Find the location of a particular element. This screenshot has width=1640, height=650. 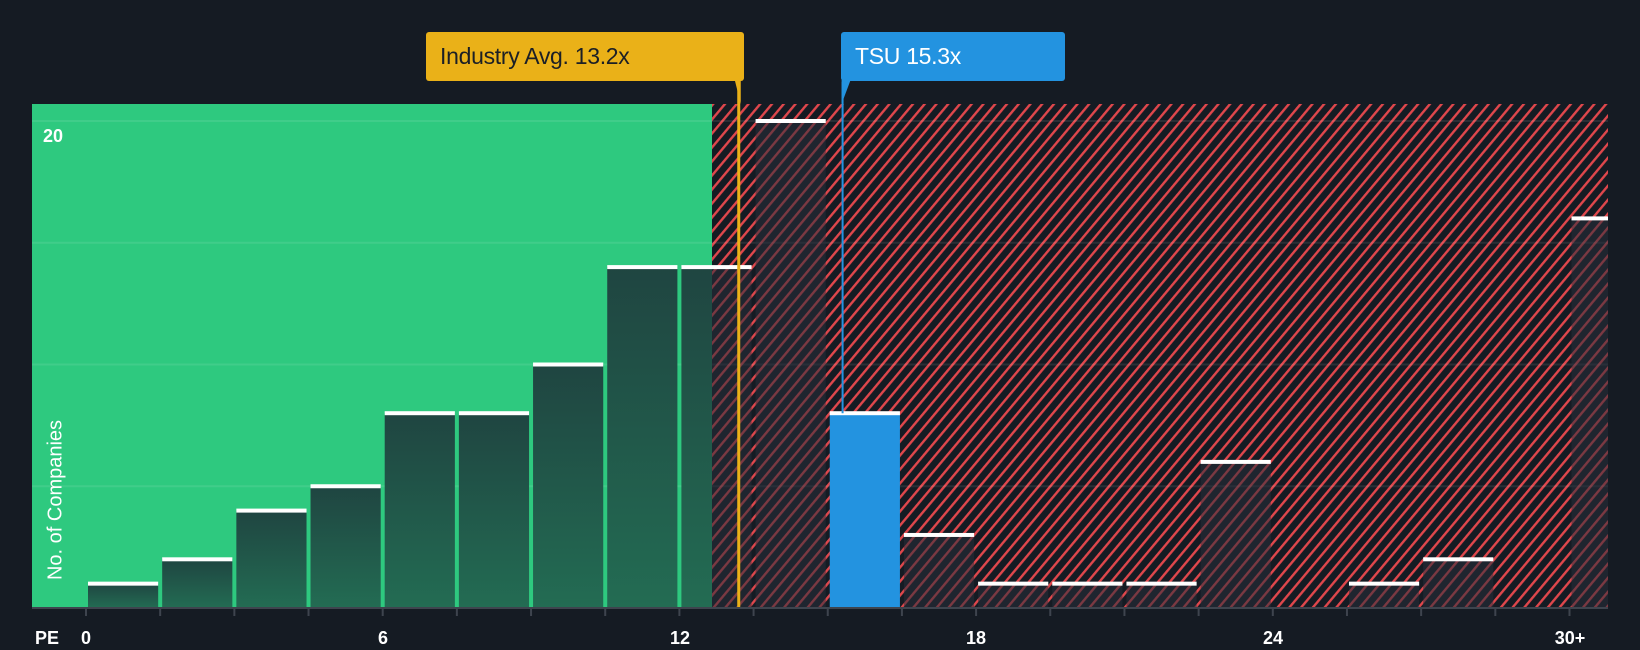

x-axis is located at coordinates (820, 611).